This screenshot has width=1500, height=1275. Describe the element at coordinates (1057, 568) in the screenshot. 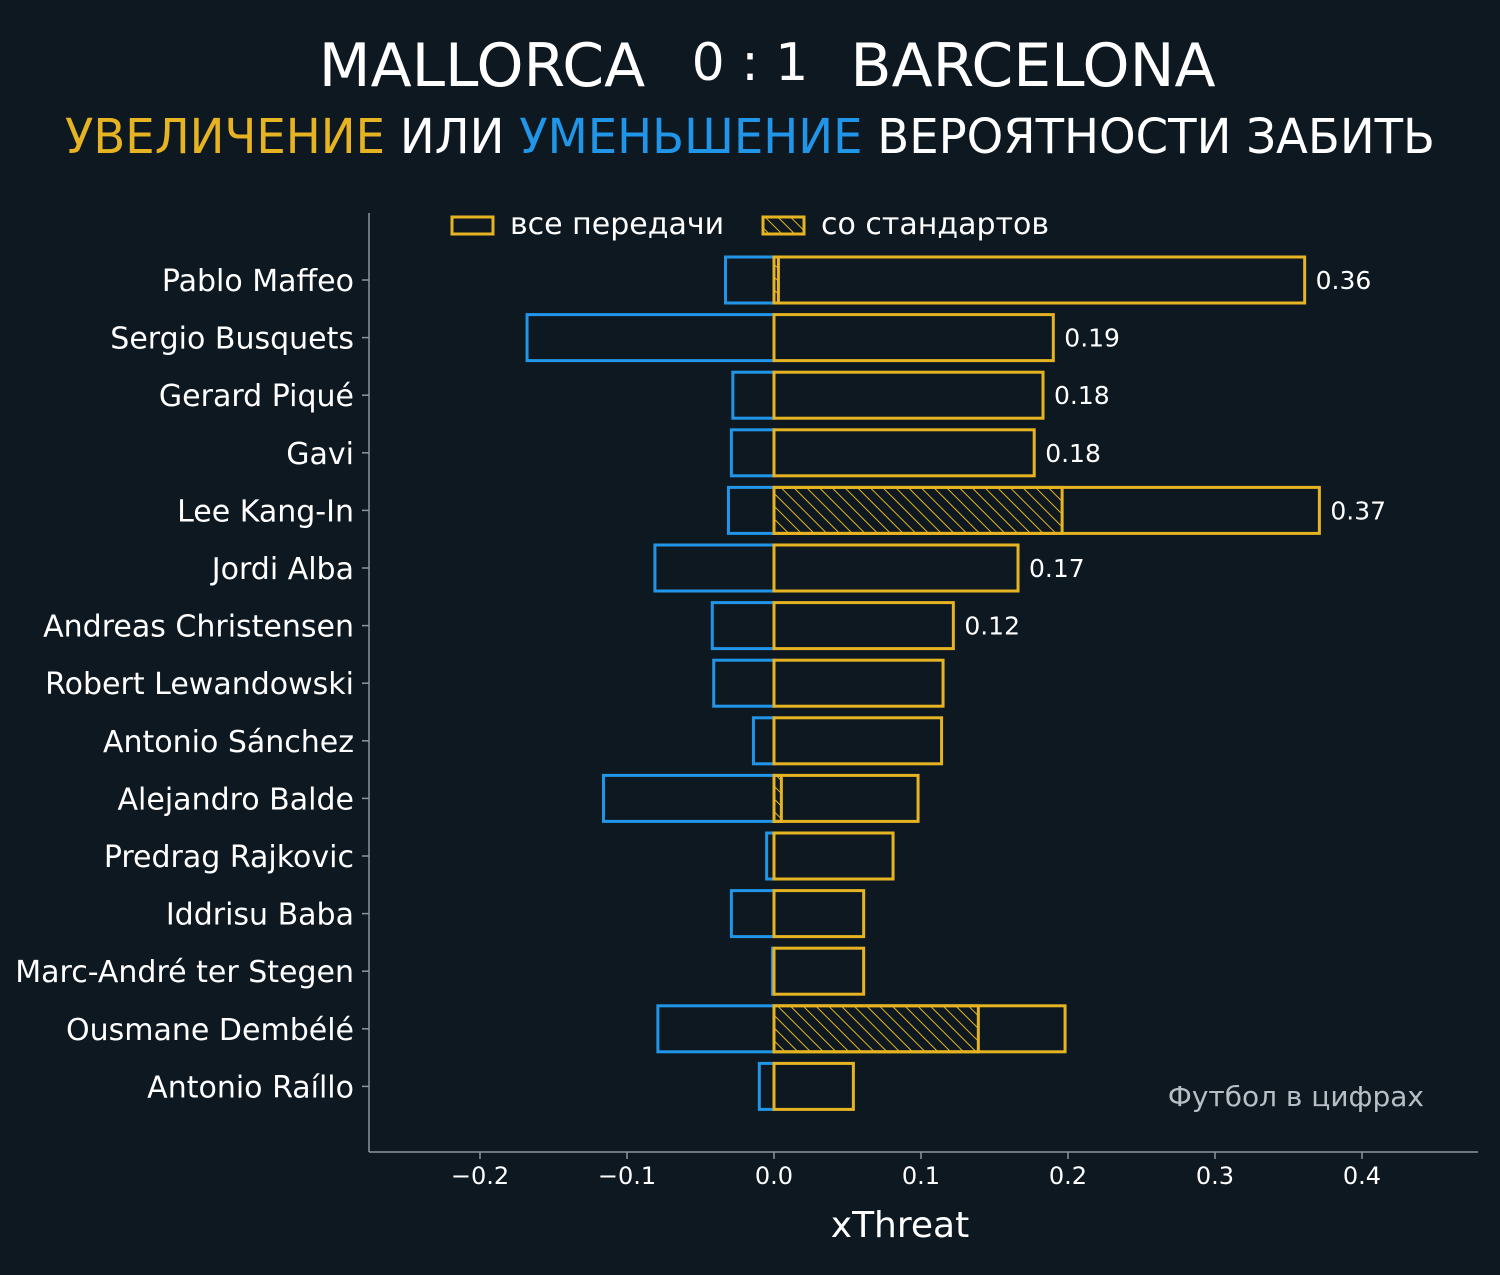

I see `bar-value-label: 0.17` at that location.